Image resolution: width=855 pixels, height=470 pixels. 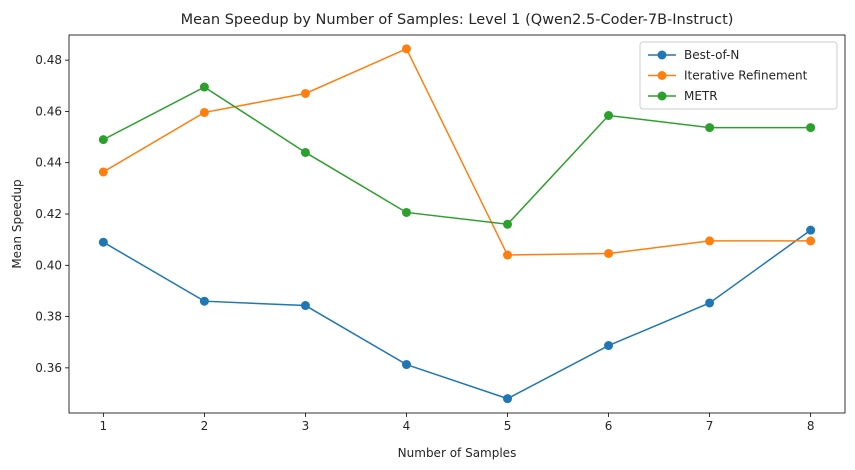 I want to click on y-tick-label: 0.48, so click(x=48, y=60).